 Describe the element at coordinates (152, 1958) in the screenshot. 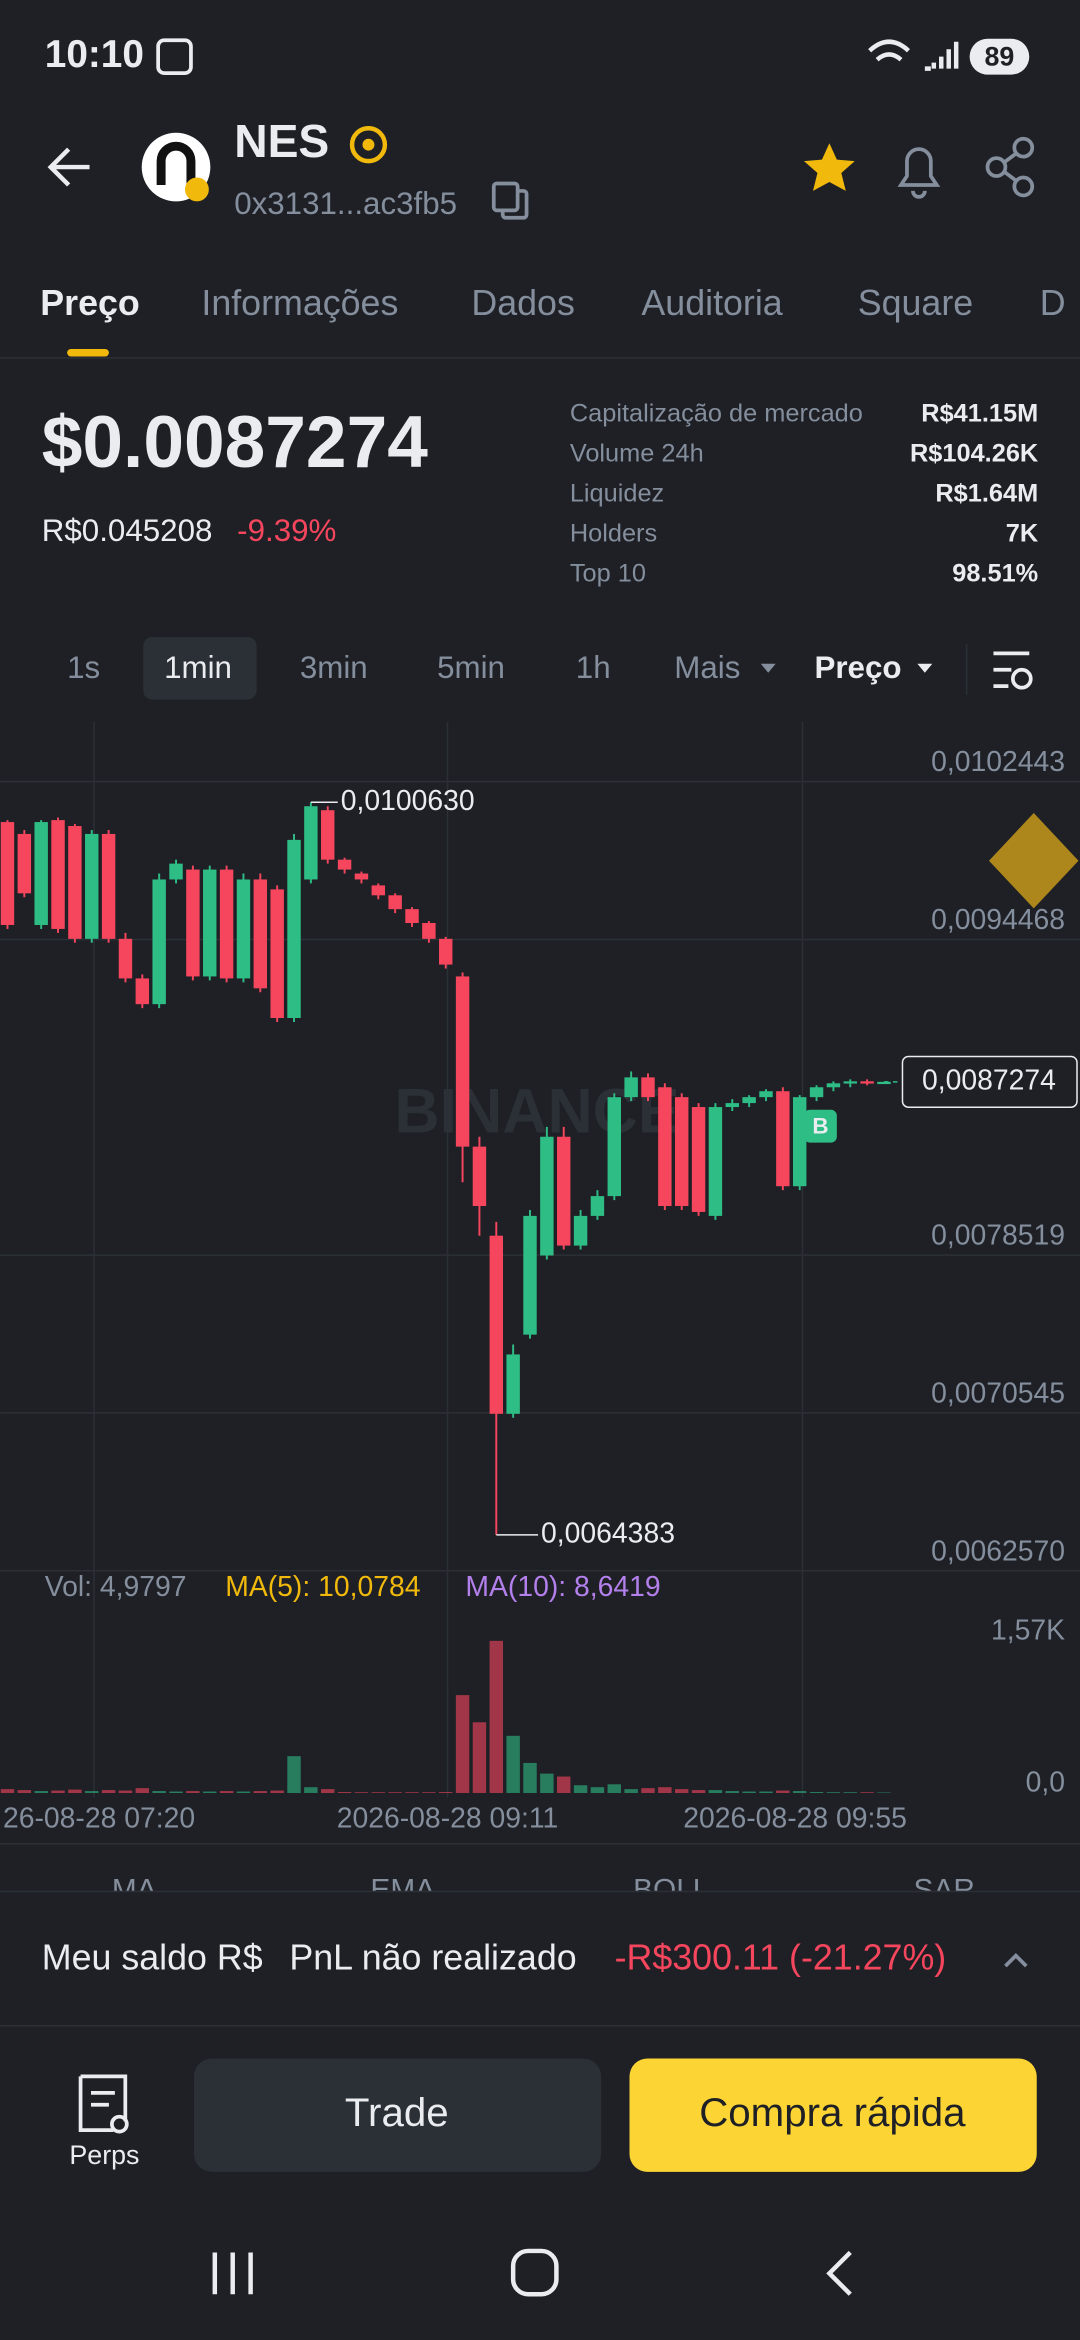

I see `balance-label: Meu saldo R$` at that location.